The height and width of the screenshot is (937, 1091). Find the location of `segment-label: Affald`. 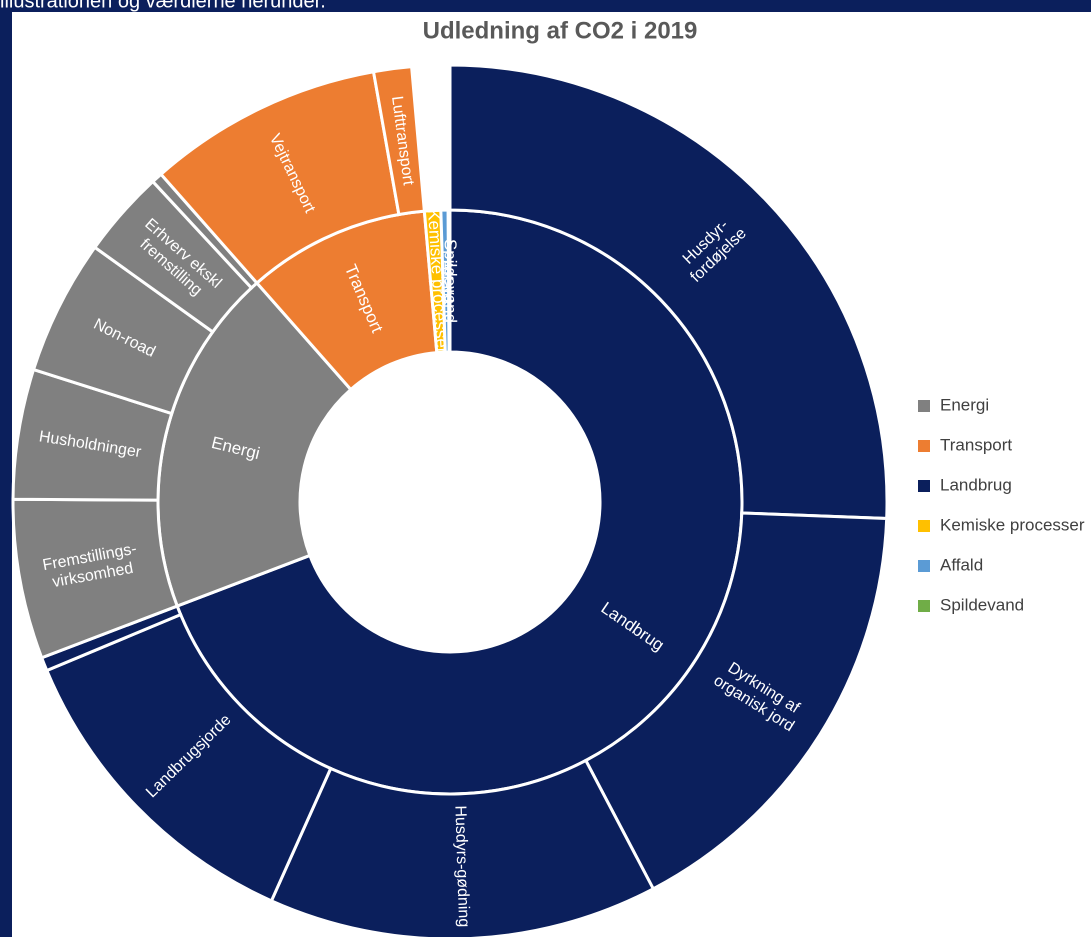

segment-label: Affald is located at coordinates (447, 281).